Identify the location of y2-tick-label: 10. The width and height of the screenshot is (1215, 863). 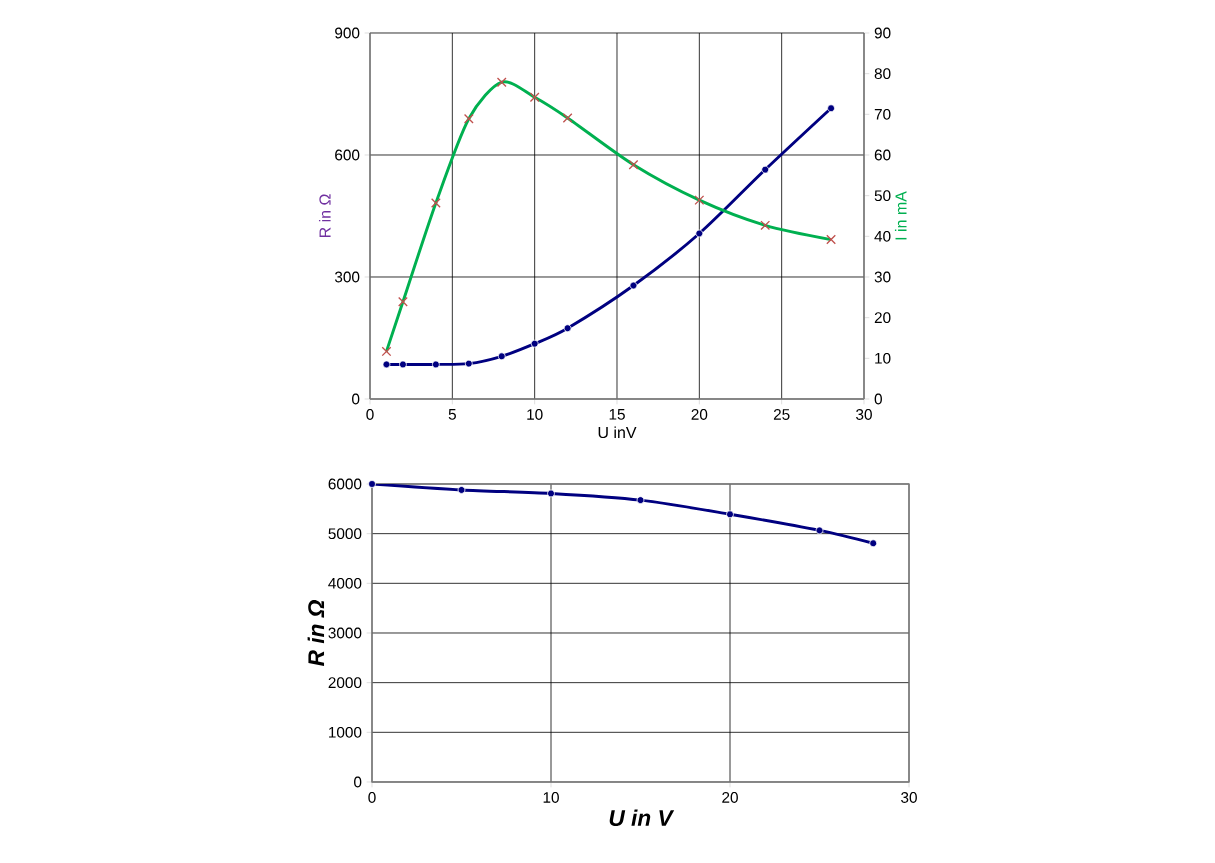
(883, 358).